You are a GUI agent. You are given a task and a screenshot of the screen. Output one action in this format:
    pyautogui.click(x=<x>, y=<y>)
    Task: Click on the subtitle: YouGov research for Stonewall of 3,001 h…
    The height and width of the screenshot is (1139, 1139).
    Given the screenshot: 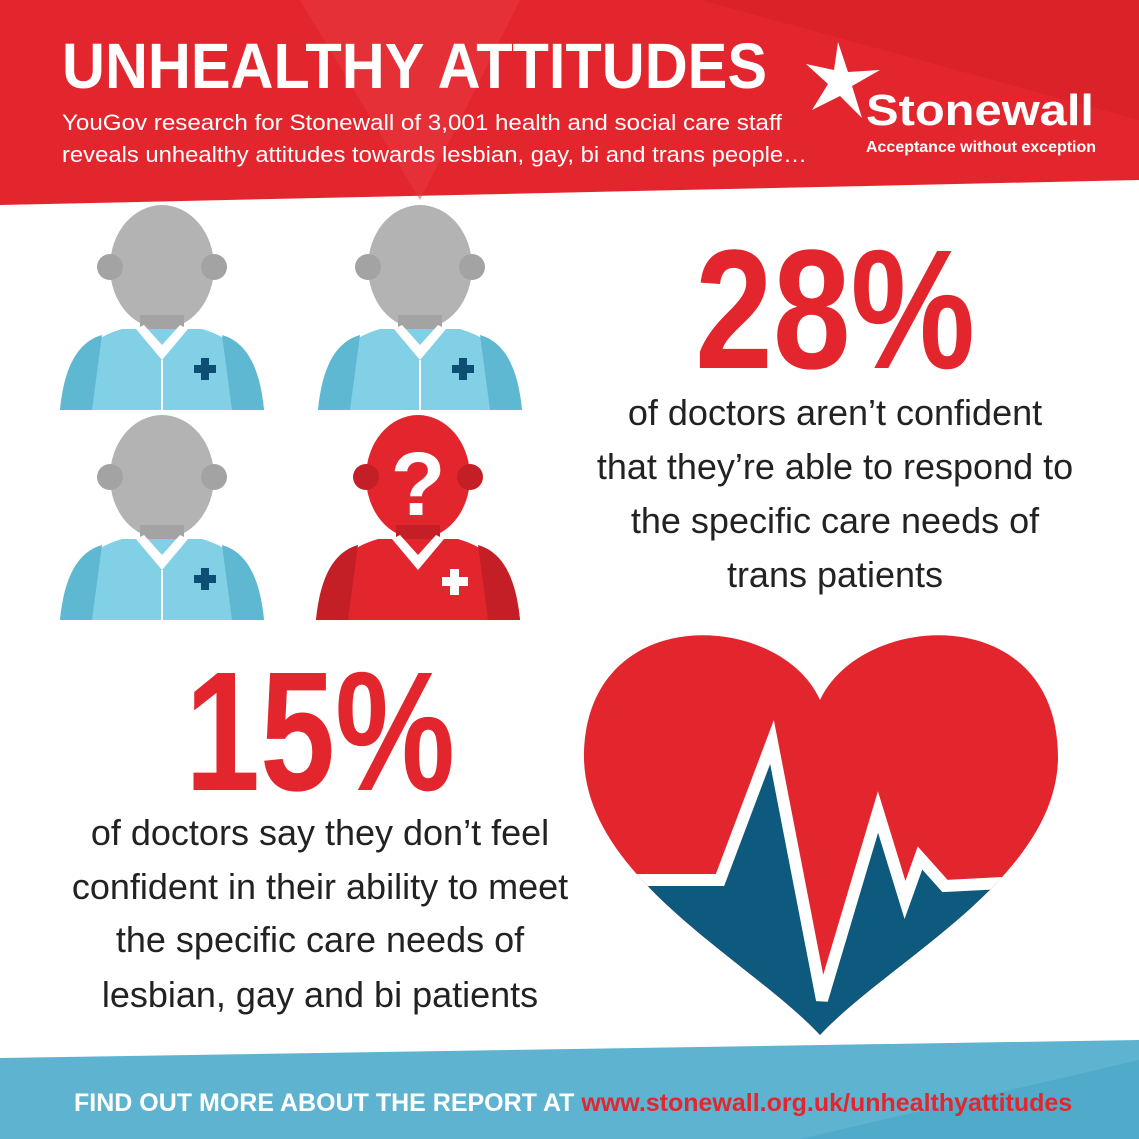 What is the action you would take?
    pyautogui.click(x=422, y=122)
    